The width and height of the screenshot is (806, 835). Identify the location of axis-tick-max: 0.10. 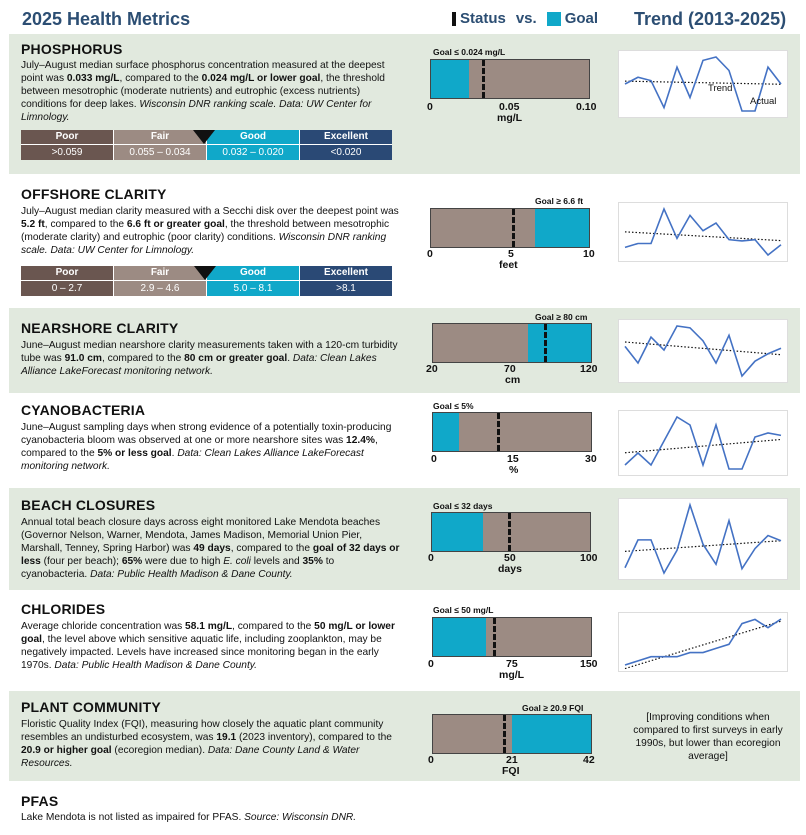
(586, 107).